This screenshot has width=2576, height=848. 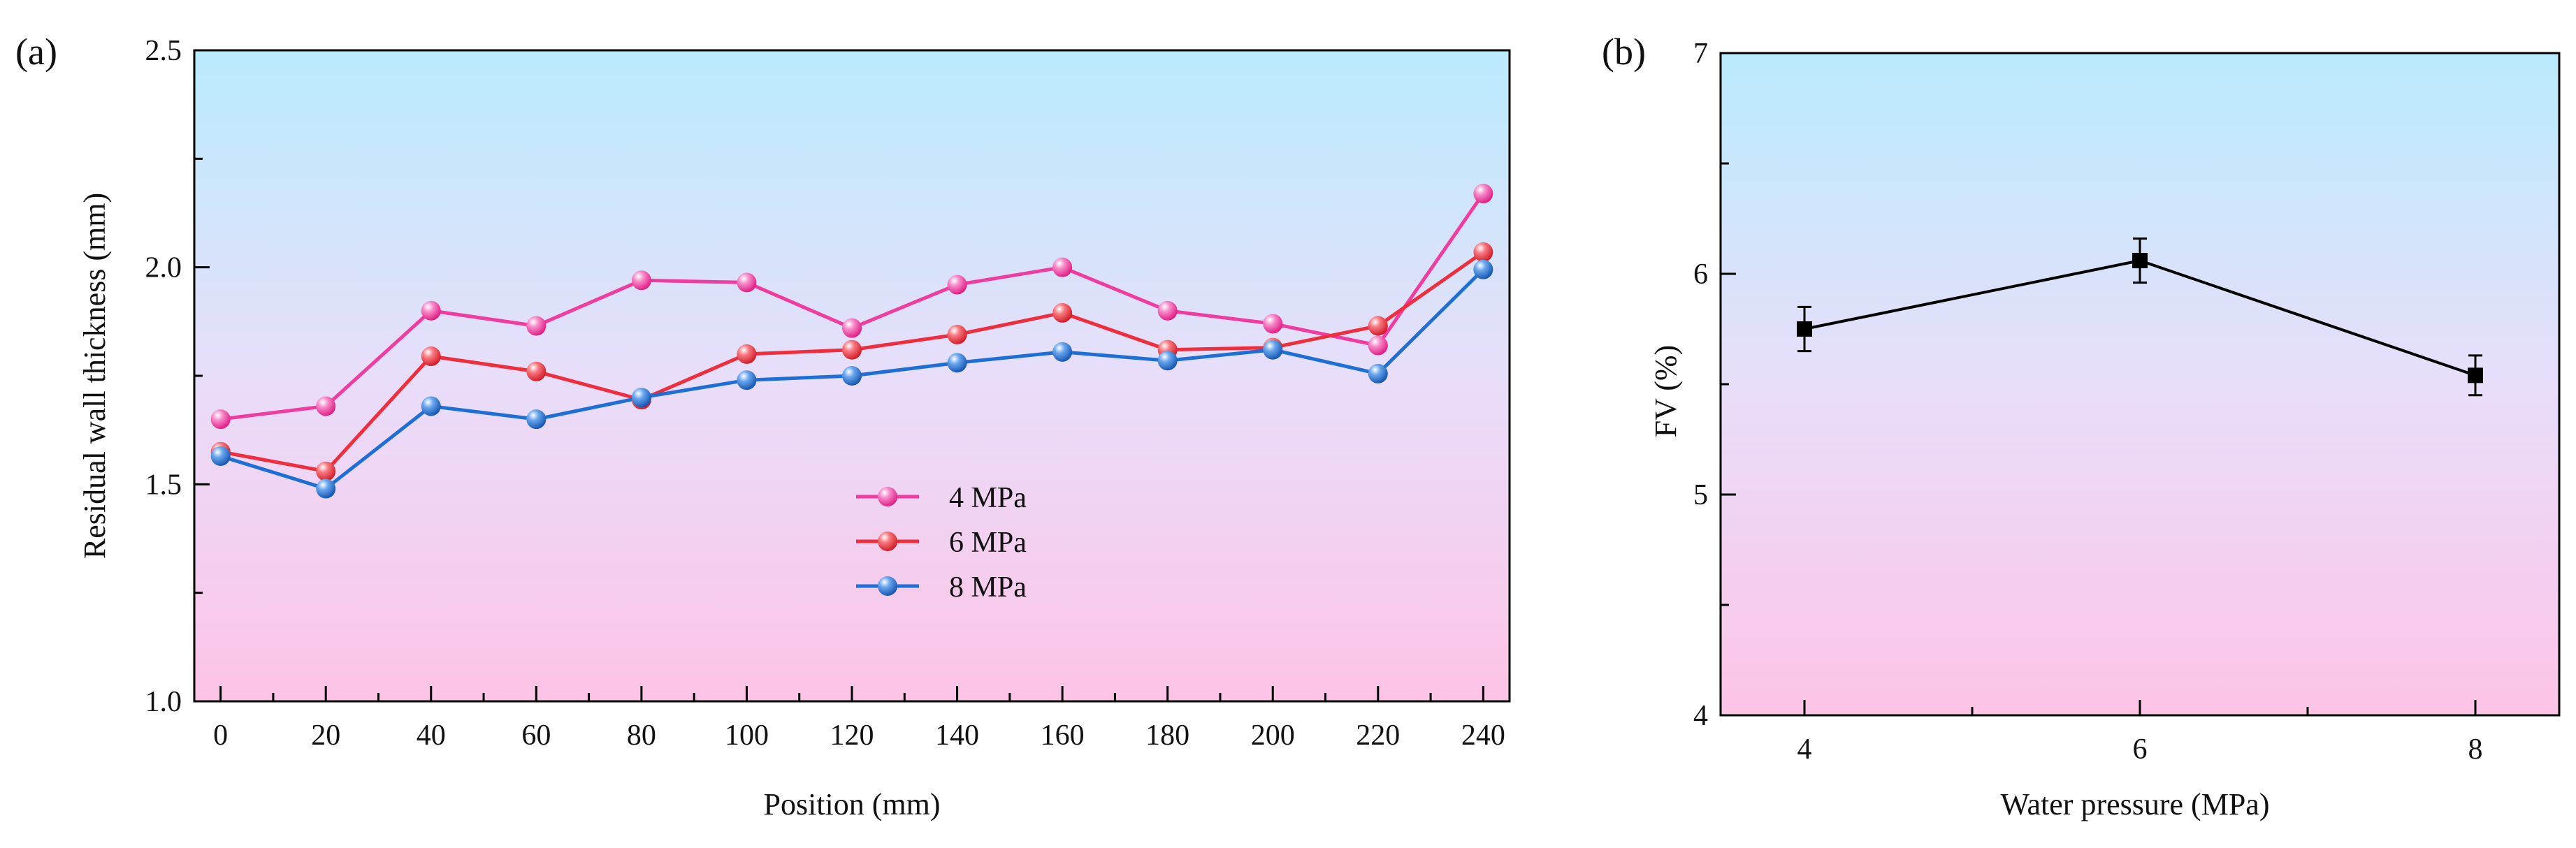 I want to click on x-tick-label: 200, so click(x=1273, y=735).